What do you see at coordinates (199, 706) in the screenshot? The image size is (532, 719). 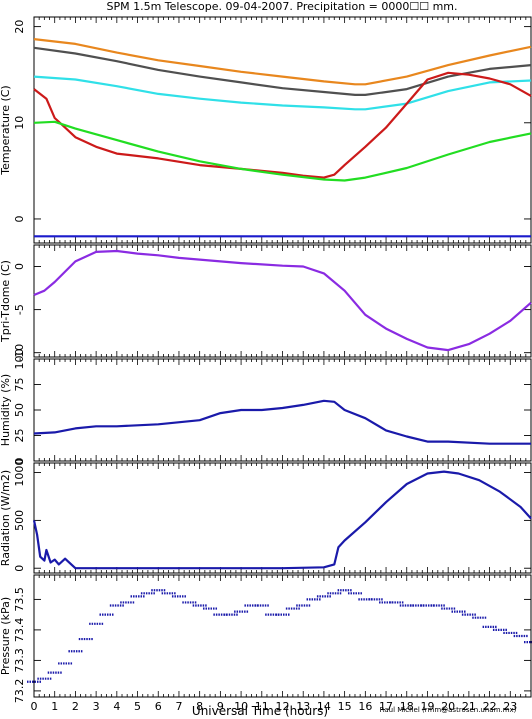 I see `x-tick-label: 8` at bounding box center [199, 706].